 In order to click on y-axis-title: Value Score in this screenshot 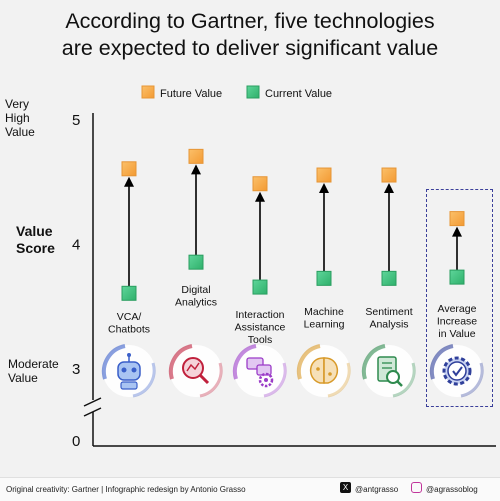, I will do `click(36, 239)`.